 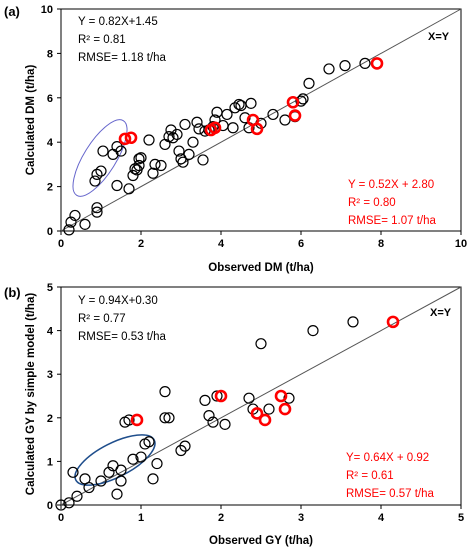 What do you see at coordinates (50, 99) in the screenshot?
I see `y-tick-label-a: 6` at bounding box center [50, 99].